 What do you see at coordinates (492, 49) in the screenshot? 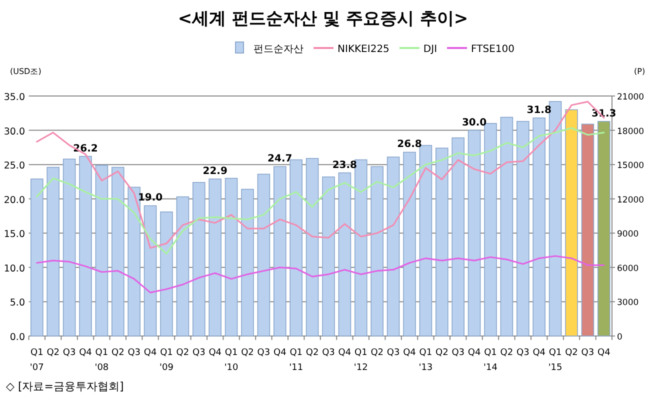
I see `legend-label: FTSE100` at bounding box center [492, 49].